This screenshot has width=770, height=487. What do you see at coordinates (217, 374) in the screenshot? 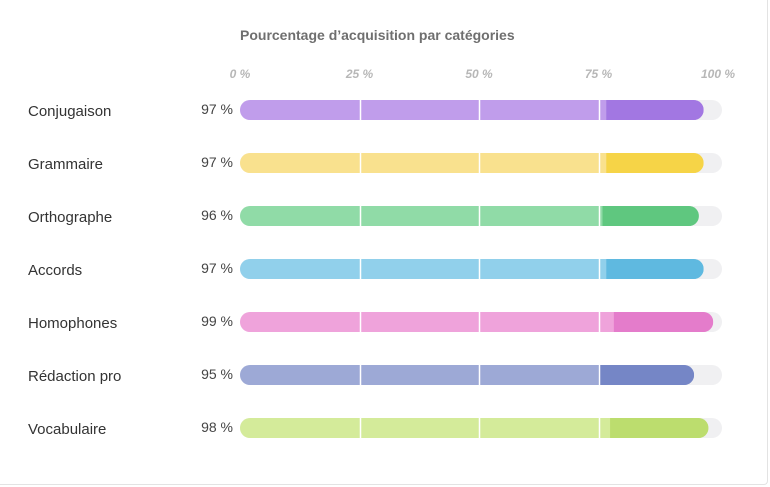
I see `value-label: 95 %` at bounding box center [217, 374].